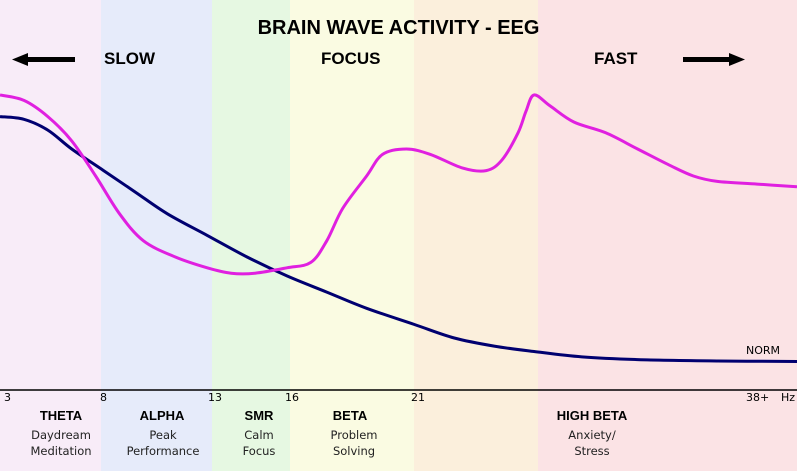 The height and width of the screenshot is (471, 797). I want to click on arrow-right-icon, so click(714, 59).